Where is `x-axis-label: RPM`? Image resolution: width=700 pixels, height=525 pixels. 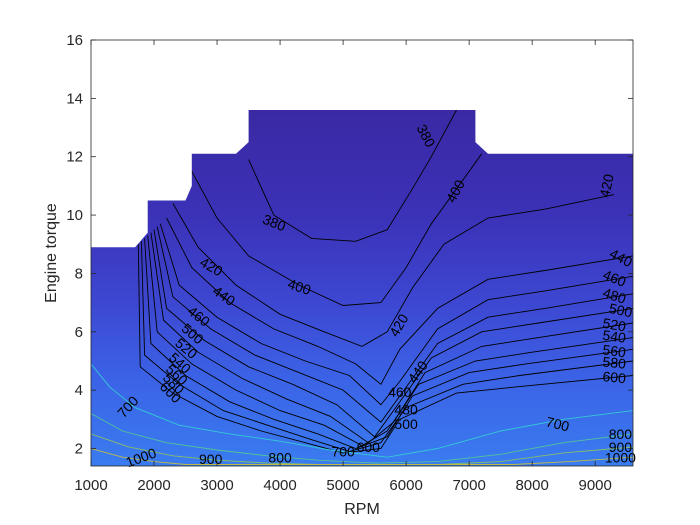 x-axis-label: RPM is located at coordinates (362, 509).